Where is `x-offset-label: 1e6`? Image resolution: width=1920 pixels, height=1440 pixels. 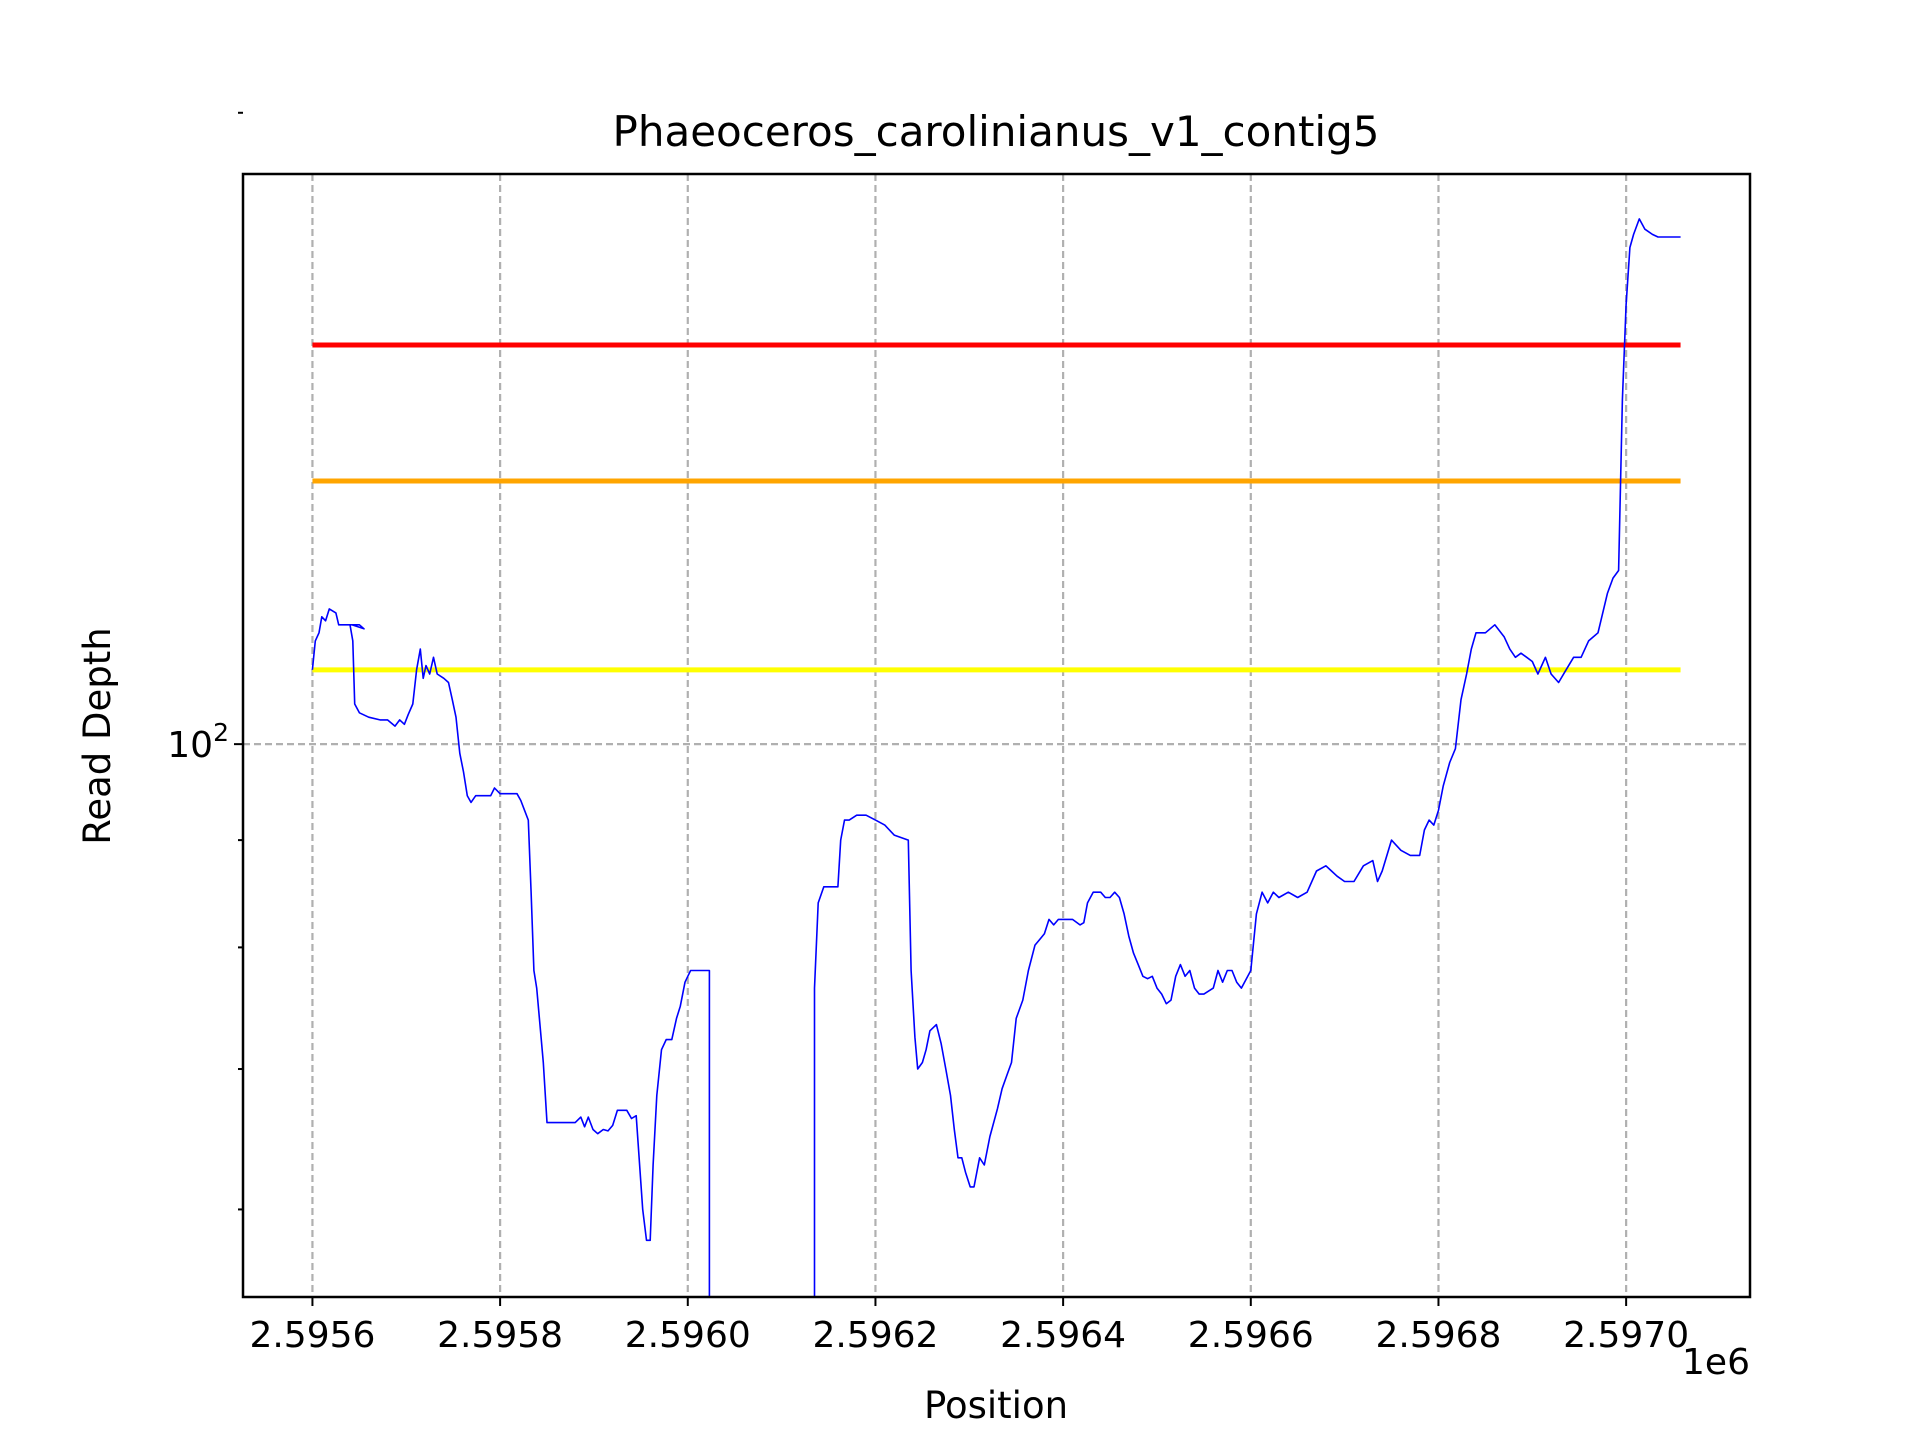 x-offset-label: 1e6 is located at coordinates (1716, 1362).